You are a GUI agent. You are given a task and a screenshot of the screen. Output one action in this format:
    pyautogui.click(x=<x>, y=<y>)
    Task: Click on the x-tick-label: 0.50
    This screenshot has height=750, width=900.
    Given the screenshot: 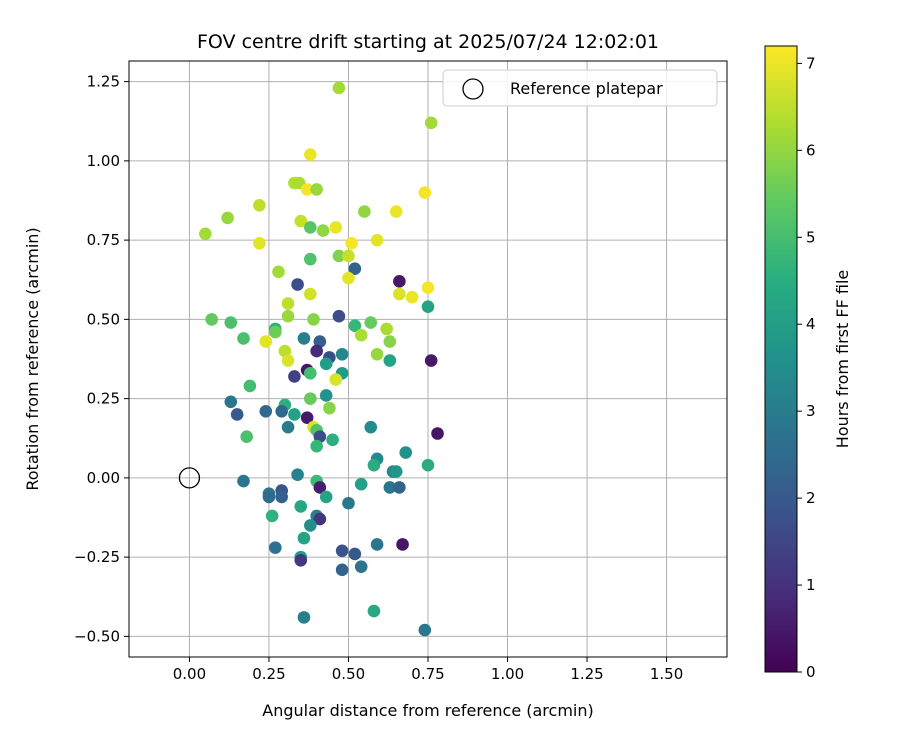 What is the action you would take?
    pyautogui.click(x=348, y=674)
    